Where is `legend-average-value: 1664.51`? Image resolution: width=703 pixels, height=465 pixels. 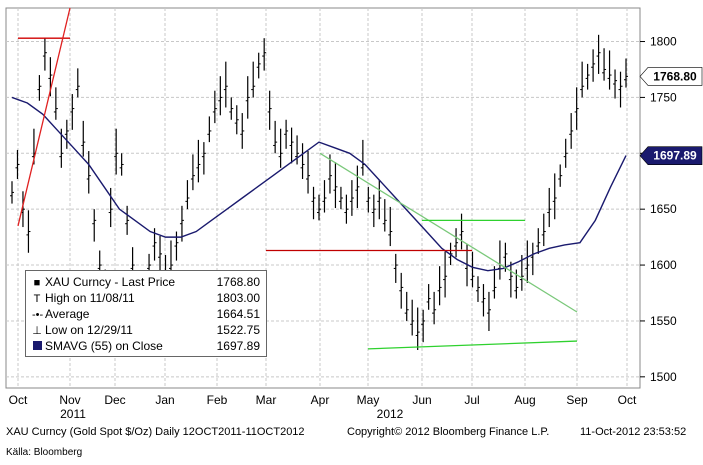 legend-average-value: 1664.51 is located at coordinates (238, 314).